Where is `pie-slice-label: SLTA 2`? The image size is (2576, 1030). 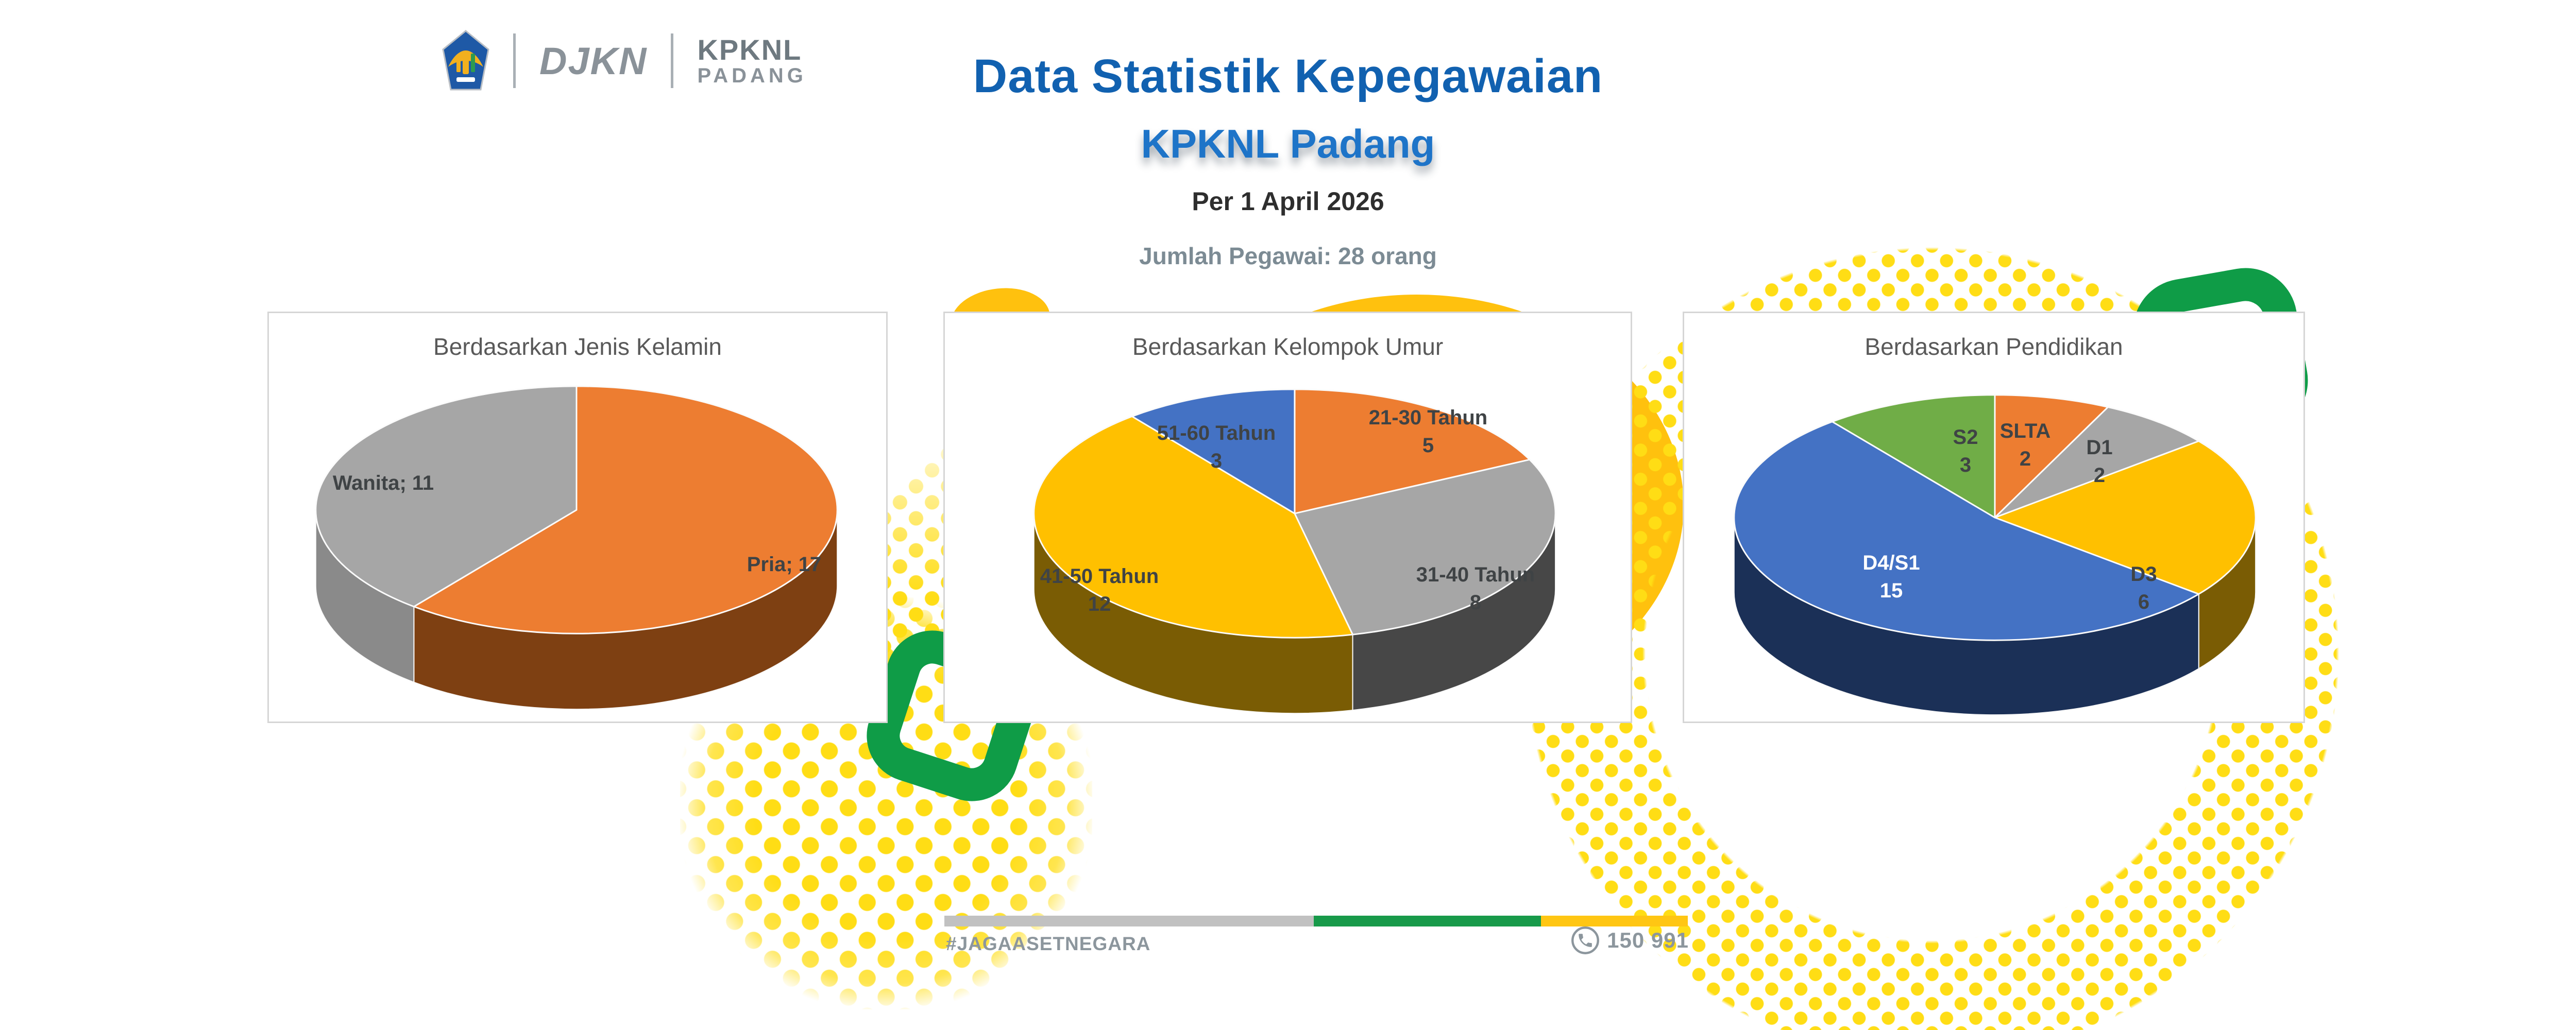 pie-slice-label: SLTA 2 is located at coordinates (2025, 445).